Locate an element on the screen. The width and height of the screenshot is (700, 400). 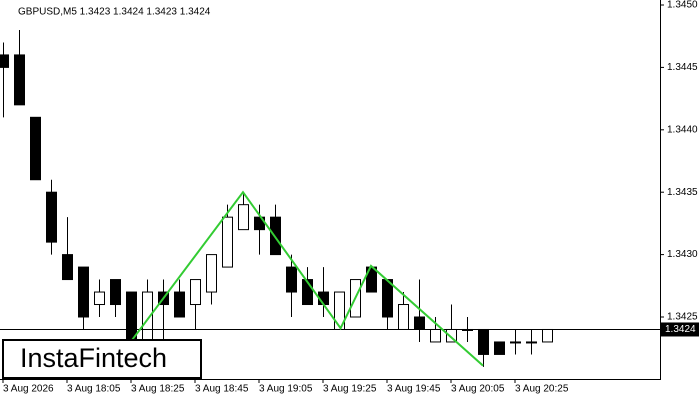
y-tick-label: 1.3425 is located at coordinates (682, 317).